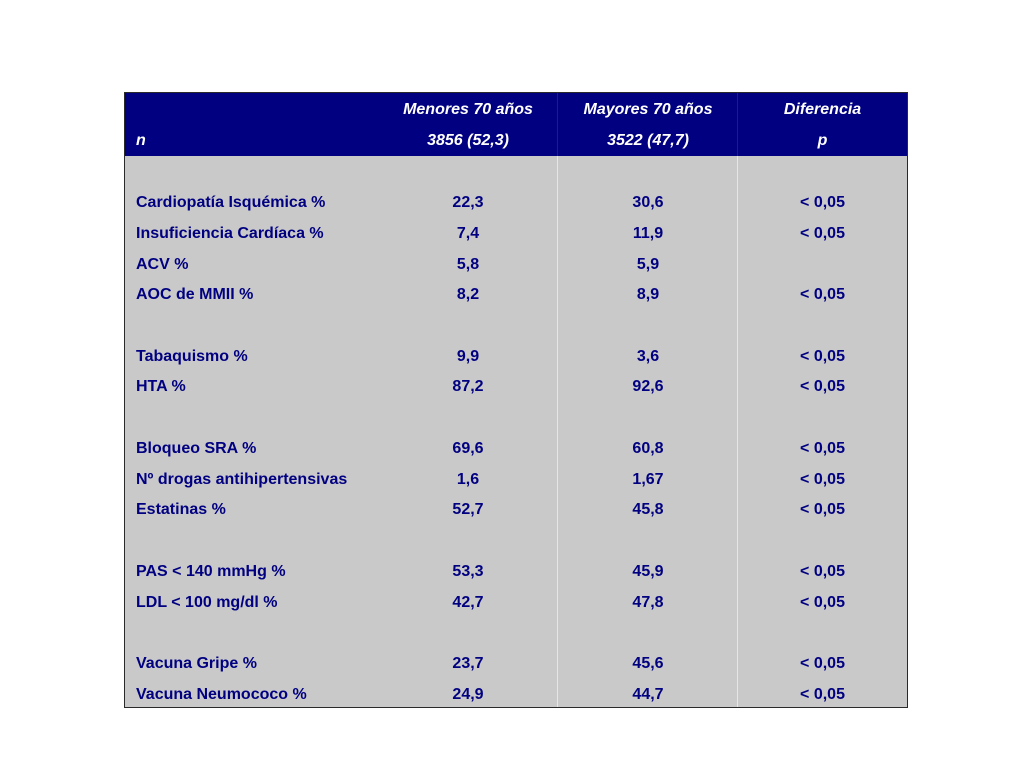 The image size is (1024, 768). Describe the element at coordinates (141, 140) in the screenshot. I see `header-row-label: n` at that location.